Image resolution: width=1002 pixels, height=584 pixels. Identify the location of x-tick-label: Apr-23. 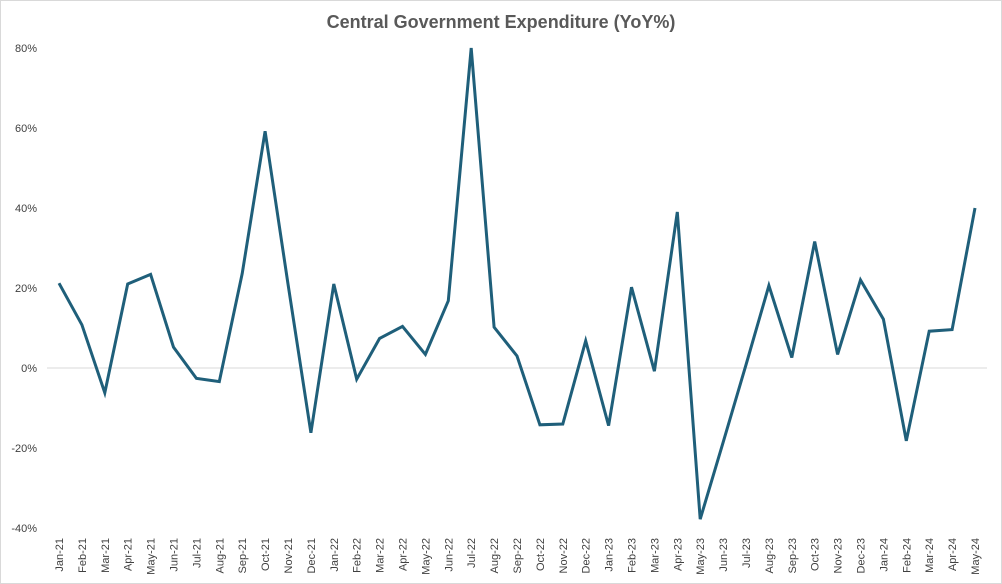
(678, 554).